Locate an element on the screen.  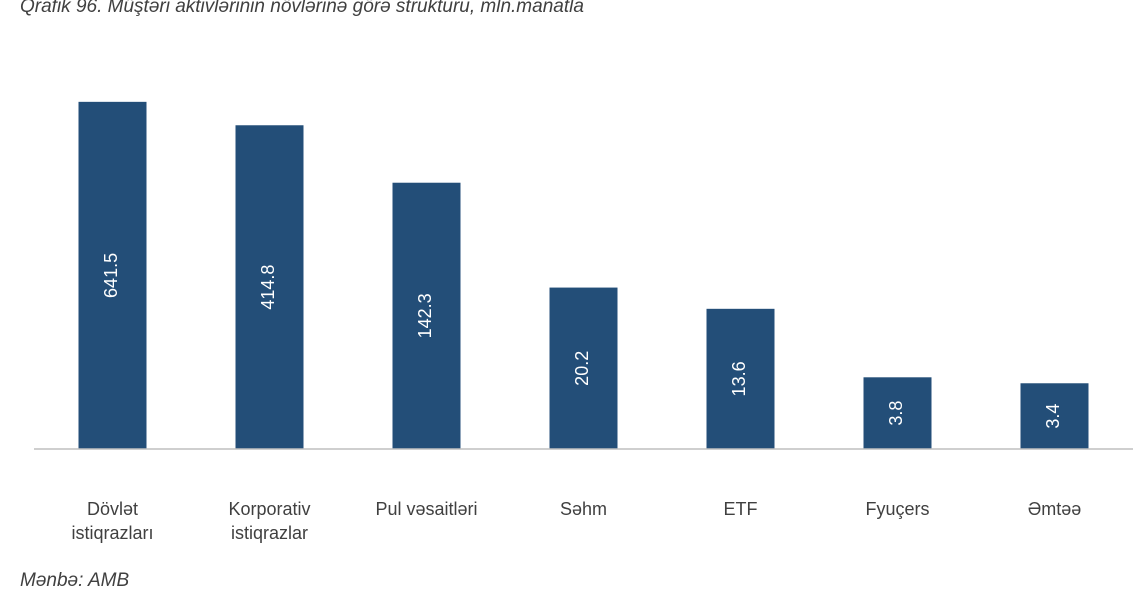
source-note: Mənbə: AMB is located at coordinates (75, 580).